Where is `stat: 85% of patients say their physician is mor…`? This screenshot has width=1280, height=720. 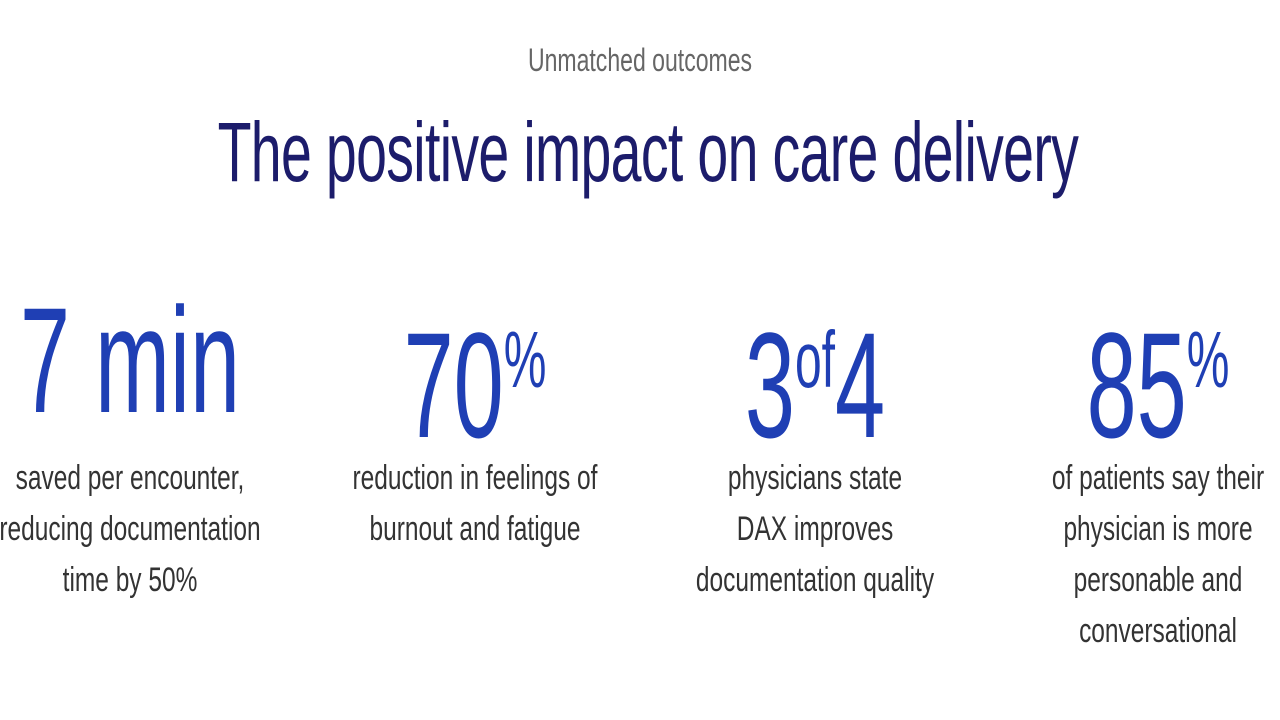 stat: 85% of patients say their physician is mor… is located at coordinates (1114, 471).